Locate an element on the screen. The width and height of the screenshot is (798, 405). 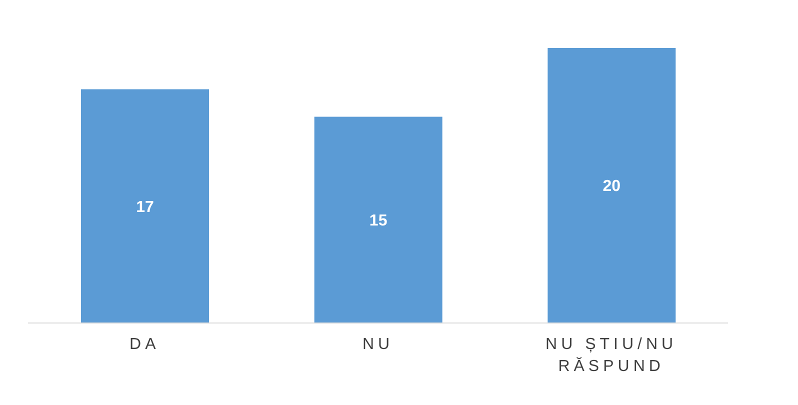
data-label: 17 is located at coordinates (145, 207).